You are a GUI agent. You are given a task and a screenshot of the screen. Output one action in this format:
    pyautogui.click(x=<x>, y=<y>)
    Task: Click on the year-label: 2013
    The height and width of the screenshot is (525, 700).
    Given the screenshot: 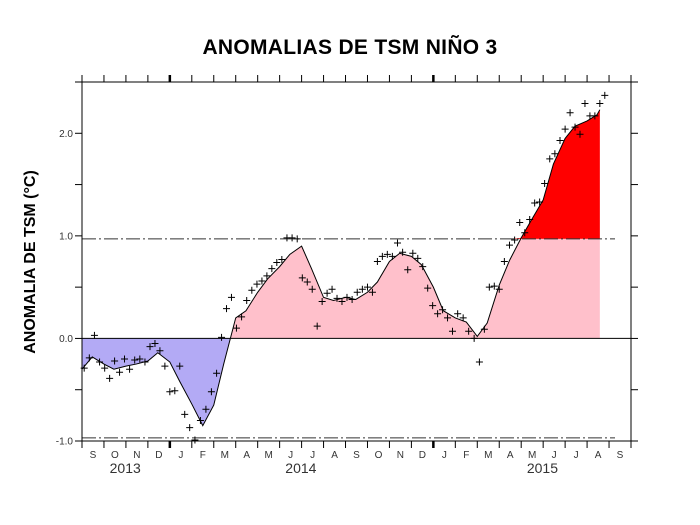 What is the action you would take?
    pyautogui.click(x=125, y=468)
    